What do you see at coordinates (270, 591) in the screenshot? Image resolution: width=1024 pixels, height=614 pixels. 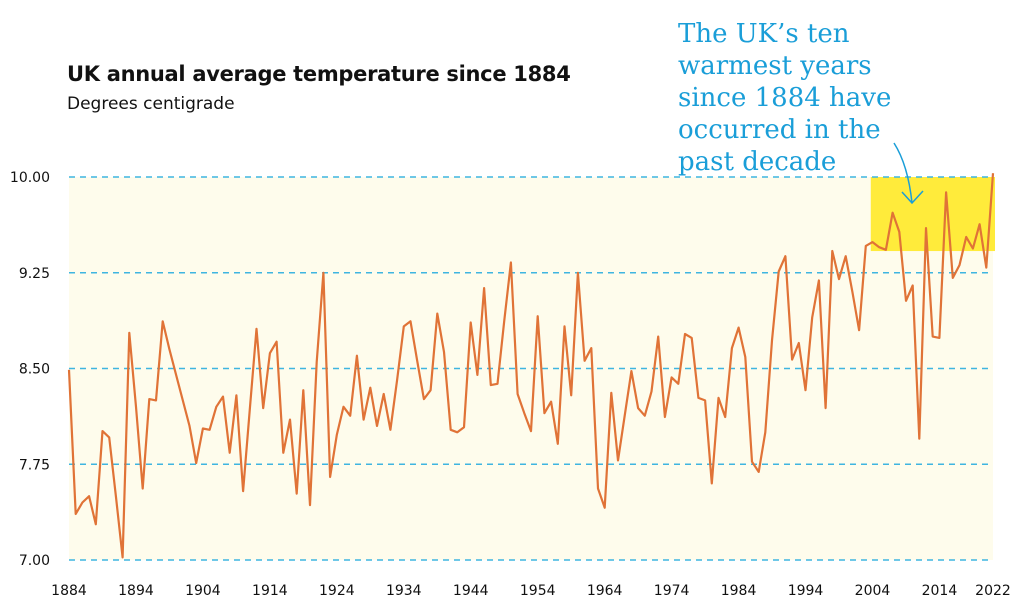 I see `x-tick-label: 1914` at bounding box center [270, 591].